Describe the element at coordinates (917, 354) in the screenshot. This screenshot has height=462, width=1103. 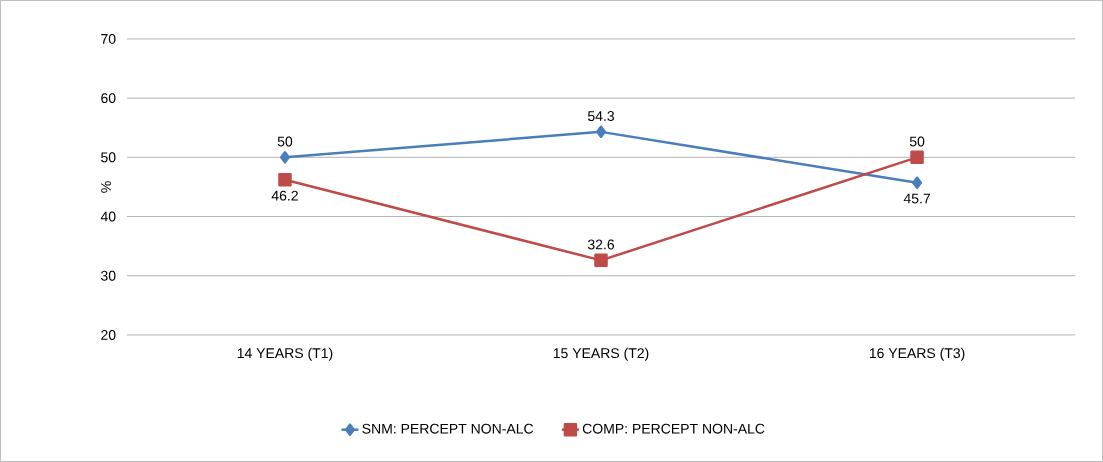
I see `x-tick-label: 16 YEARS (T3)` at that location.